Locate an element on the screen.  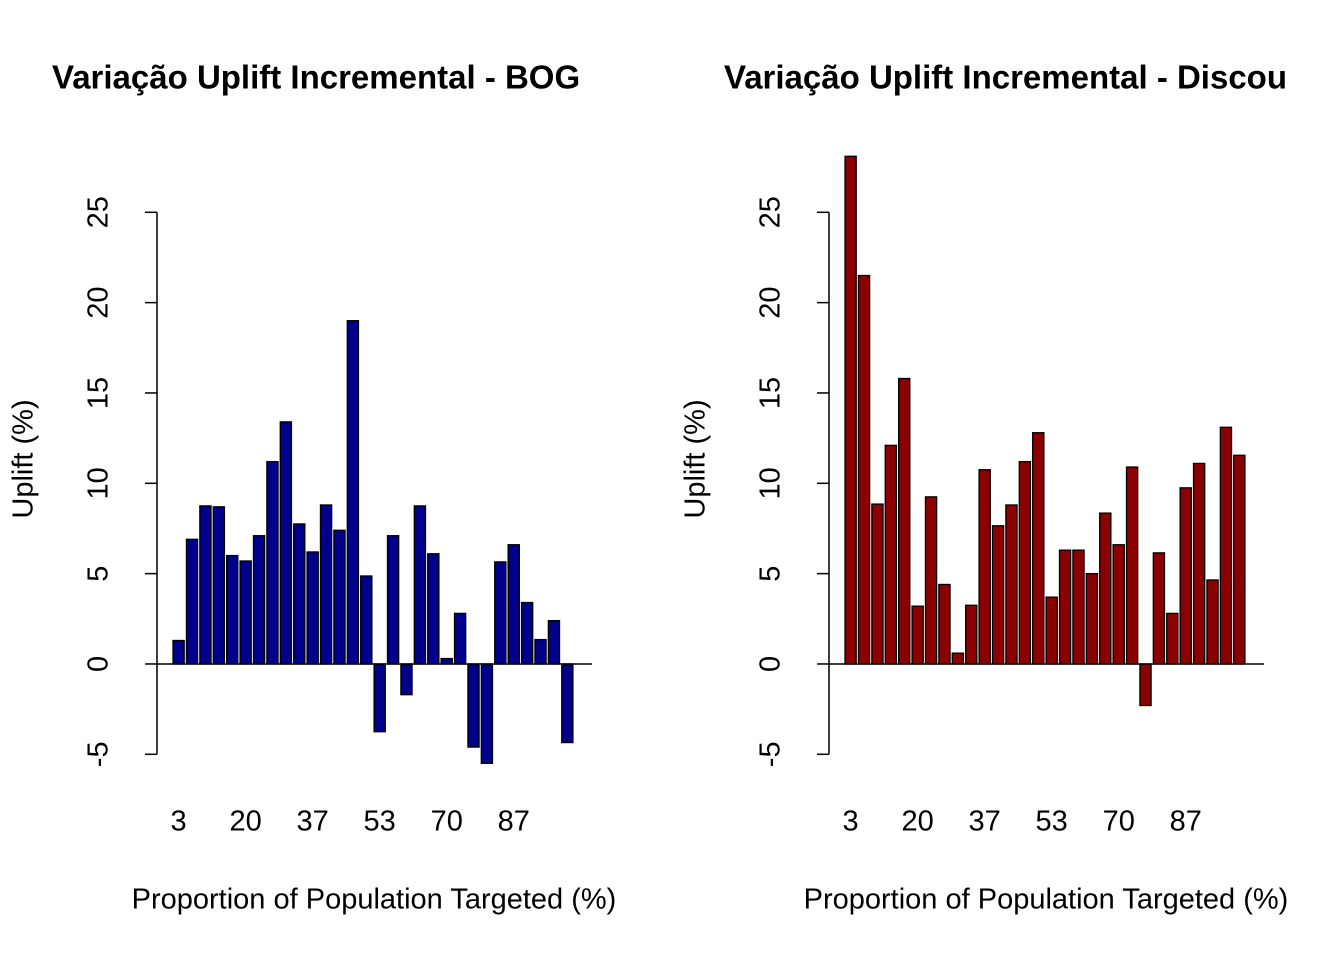
chart-title: Variação Uplift Incremental - BOG is located at coordinates (316, 77).